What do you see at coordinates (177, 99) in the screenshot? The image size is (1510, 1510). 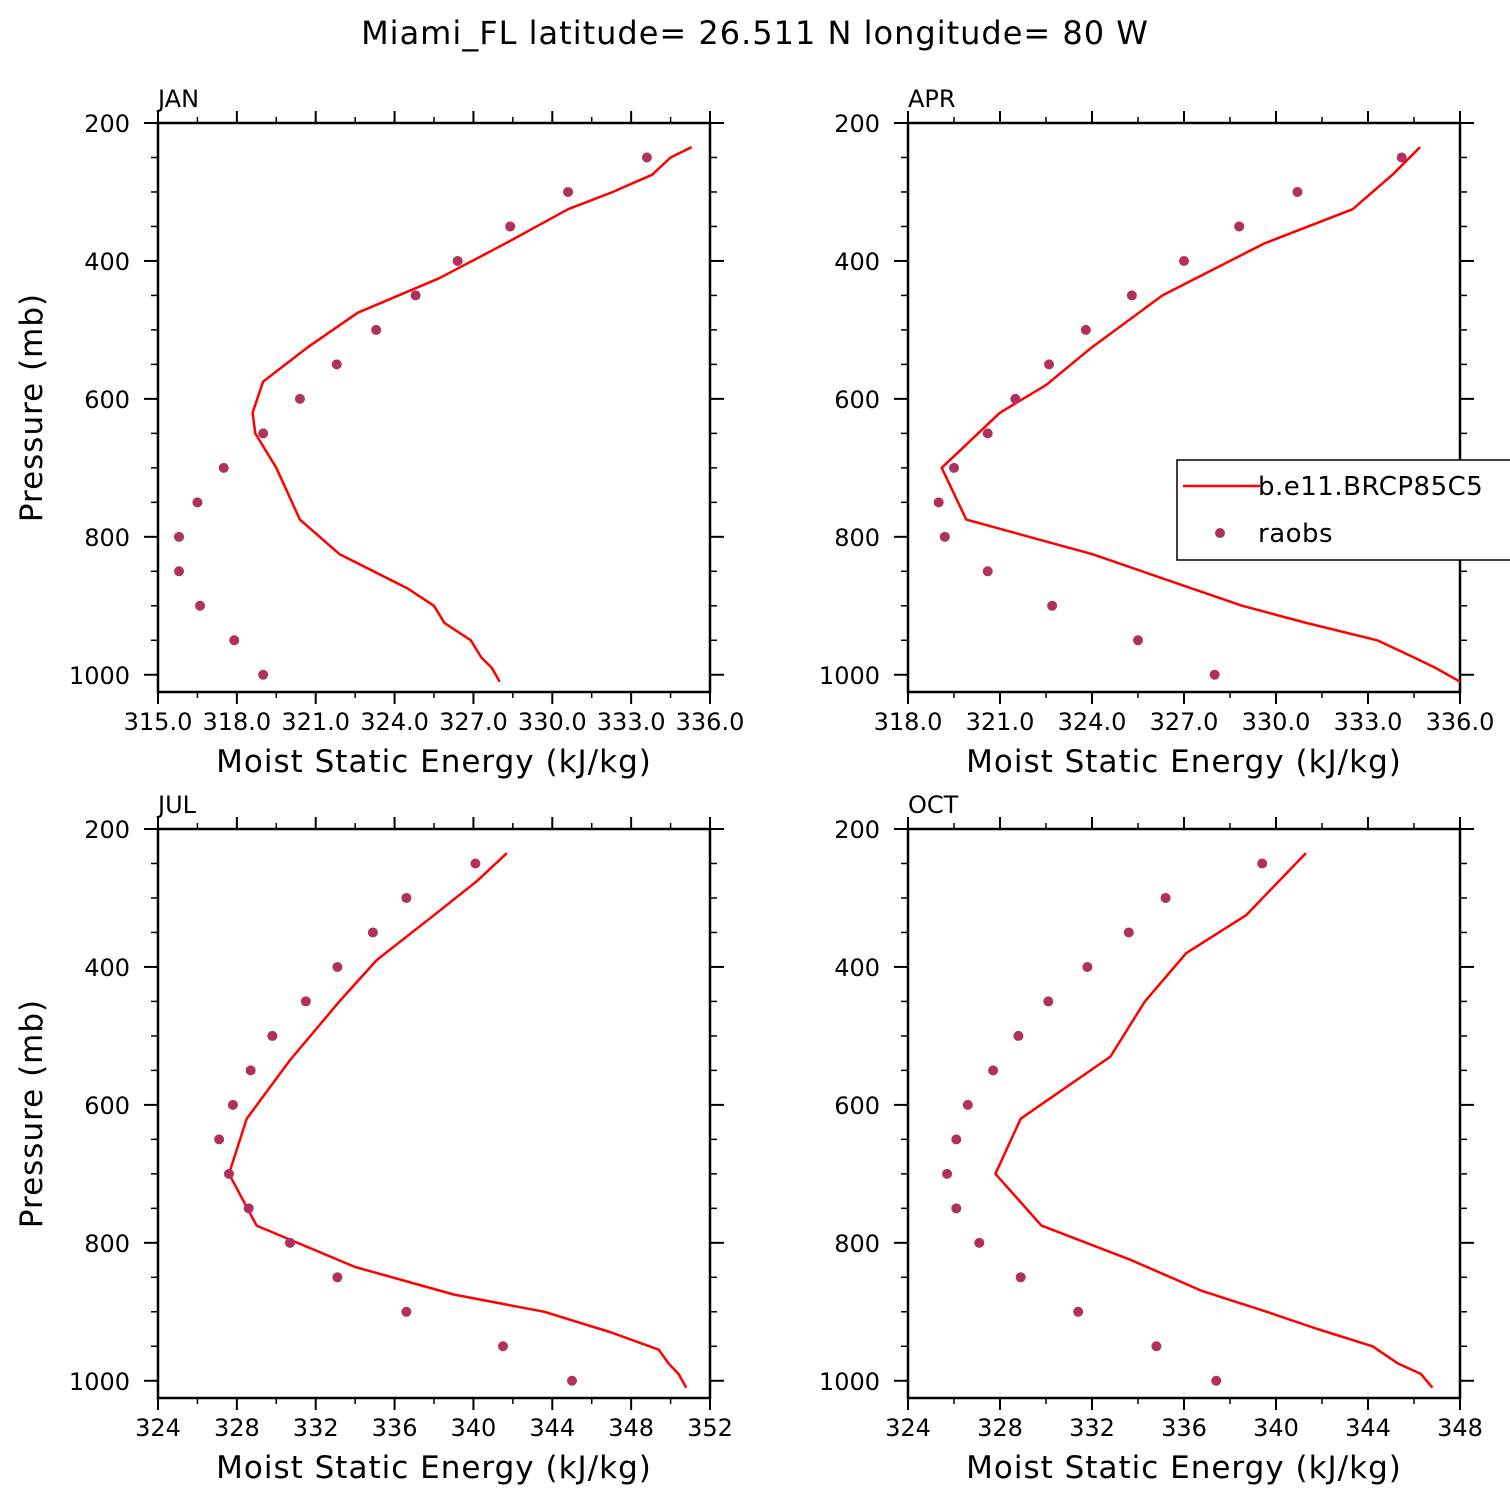 I see `panel-title: JAN` at bounding box center [177, 99].